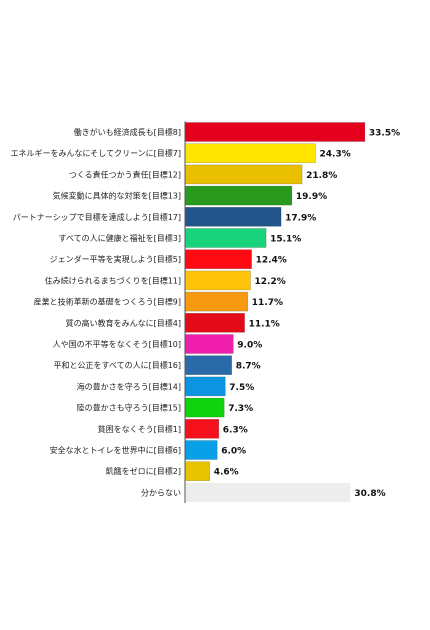 The width and height of the screenshot is (430, 630). What do you see at coordinates (270, 282) in the screenshot?
I see `value-label: 12.2%` at bounding box center [270, 282].